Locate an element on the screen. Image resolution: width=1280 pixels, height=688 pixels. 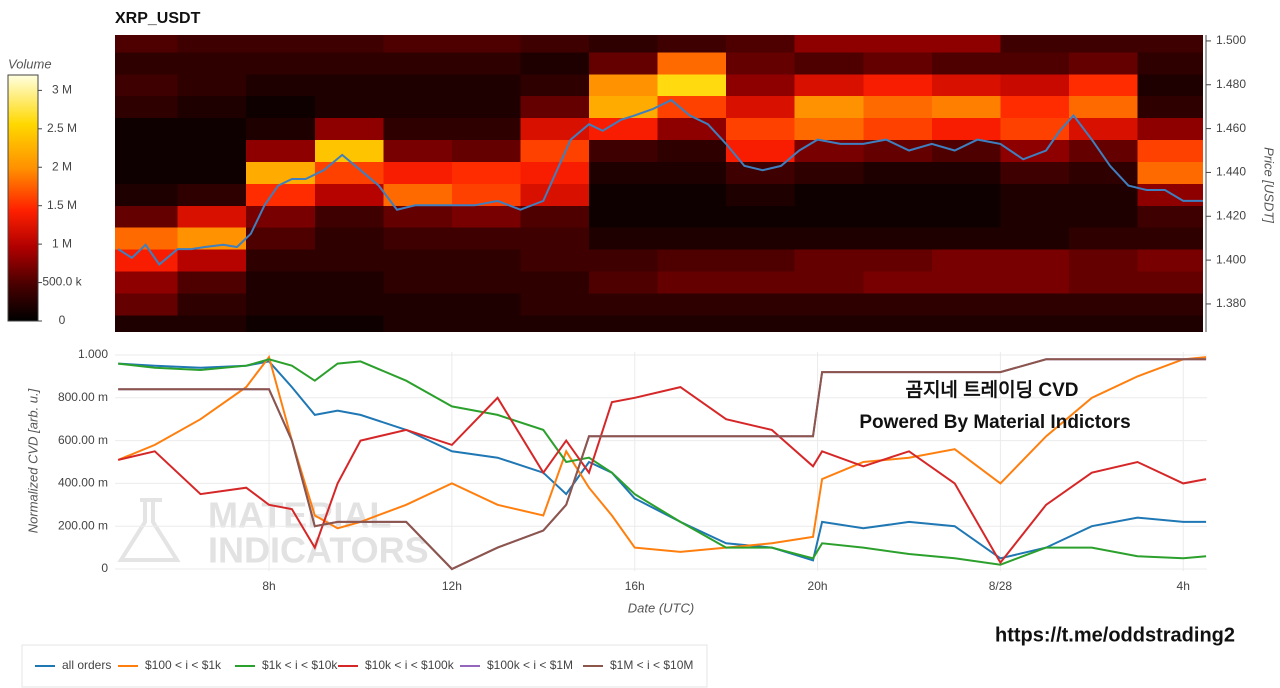
x-tick-label: 16h is located at coordinates (635, 586).